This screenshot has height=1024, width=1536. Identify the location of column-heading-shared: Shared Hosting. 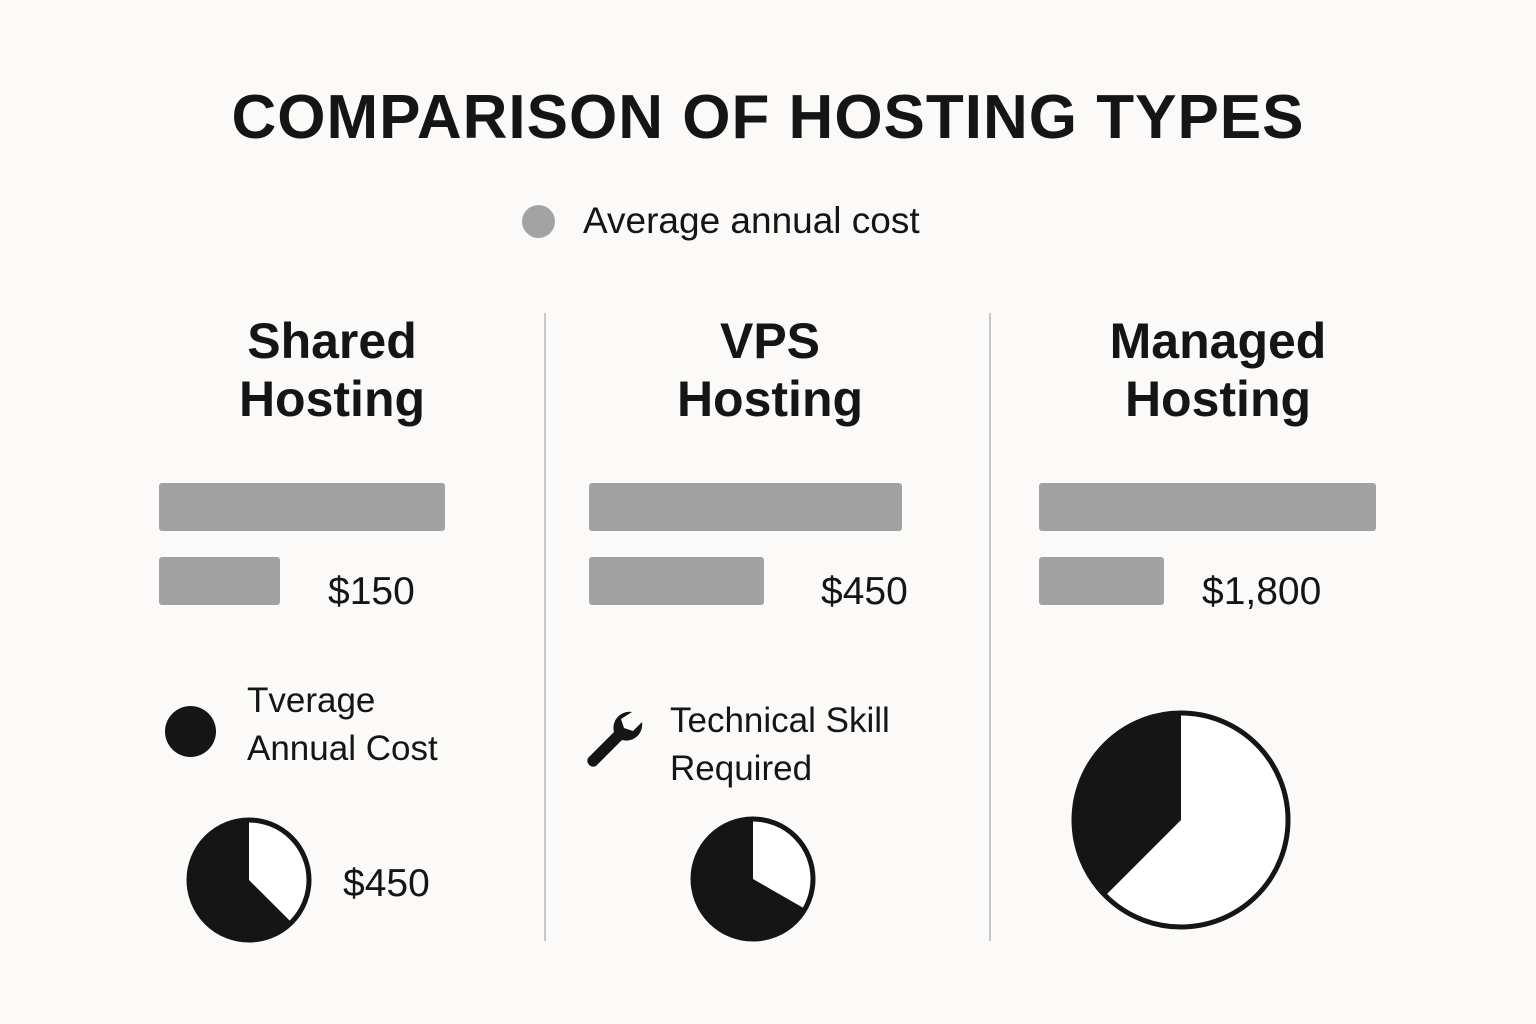
(332, 370).